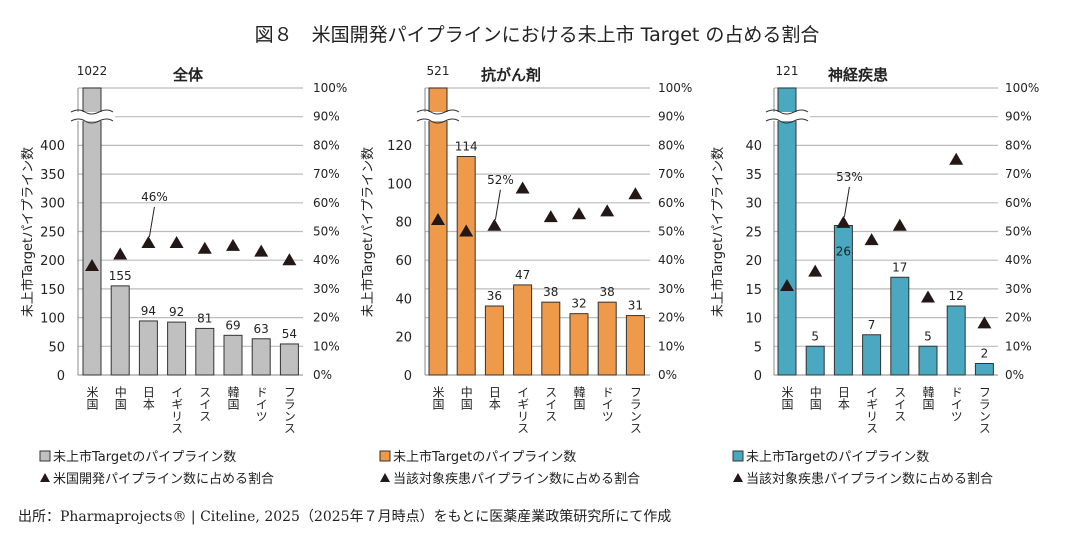  Describe the element at coordinates (56, 347) in the screenshot. I see `left-axis-tick: 50` at that location.